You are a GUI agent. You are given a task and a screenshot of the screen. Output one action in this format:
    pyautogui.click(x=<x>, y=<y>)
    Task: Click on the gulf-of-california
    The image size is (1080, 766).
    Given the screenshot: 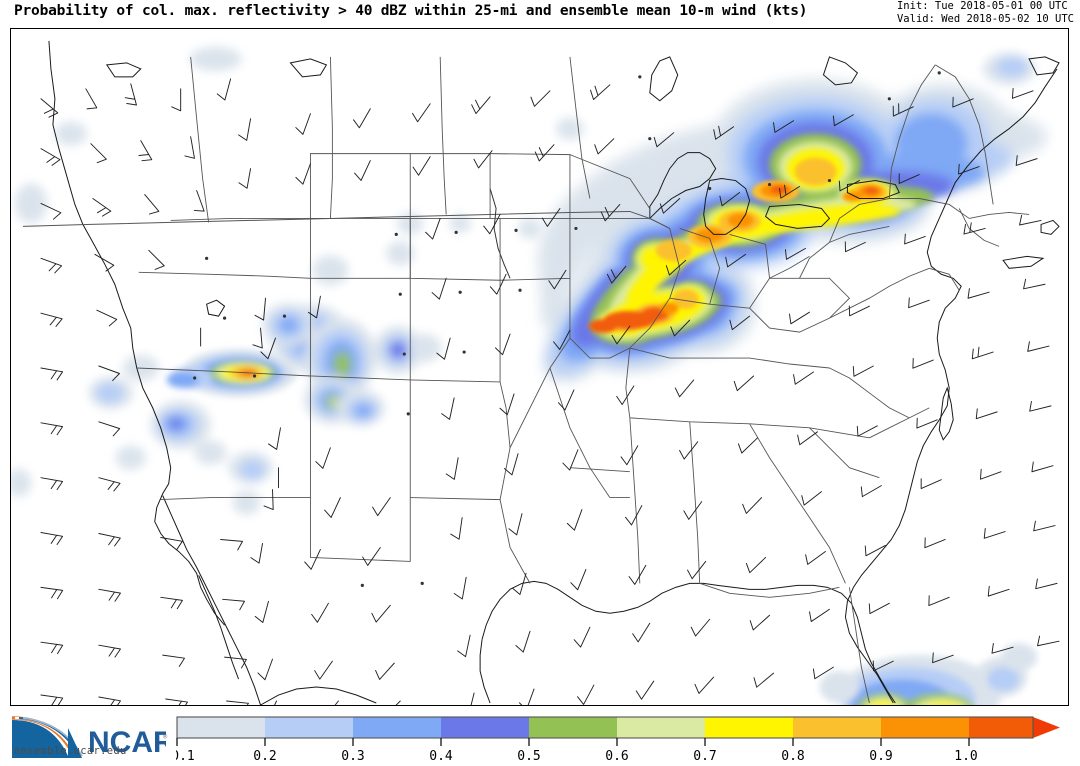 What is the action you would take?
    pyautogui.click(x=219, y=627)
    